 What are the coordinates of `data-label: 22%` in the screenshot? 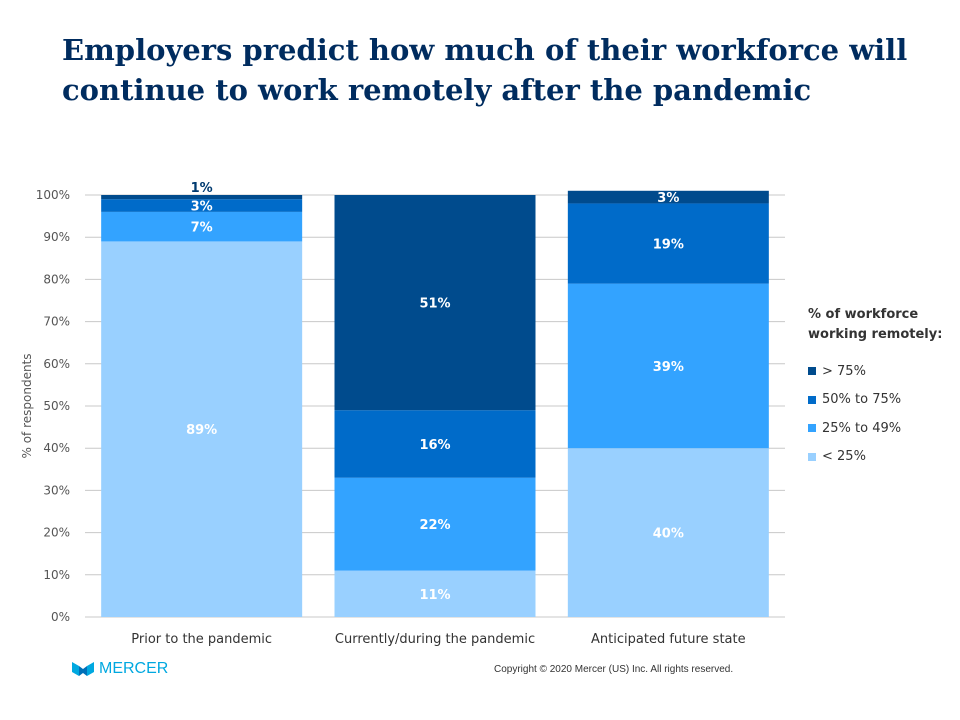 It's located at (434, 525).